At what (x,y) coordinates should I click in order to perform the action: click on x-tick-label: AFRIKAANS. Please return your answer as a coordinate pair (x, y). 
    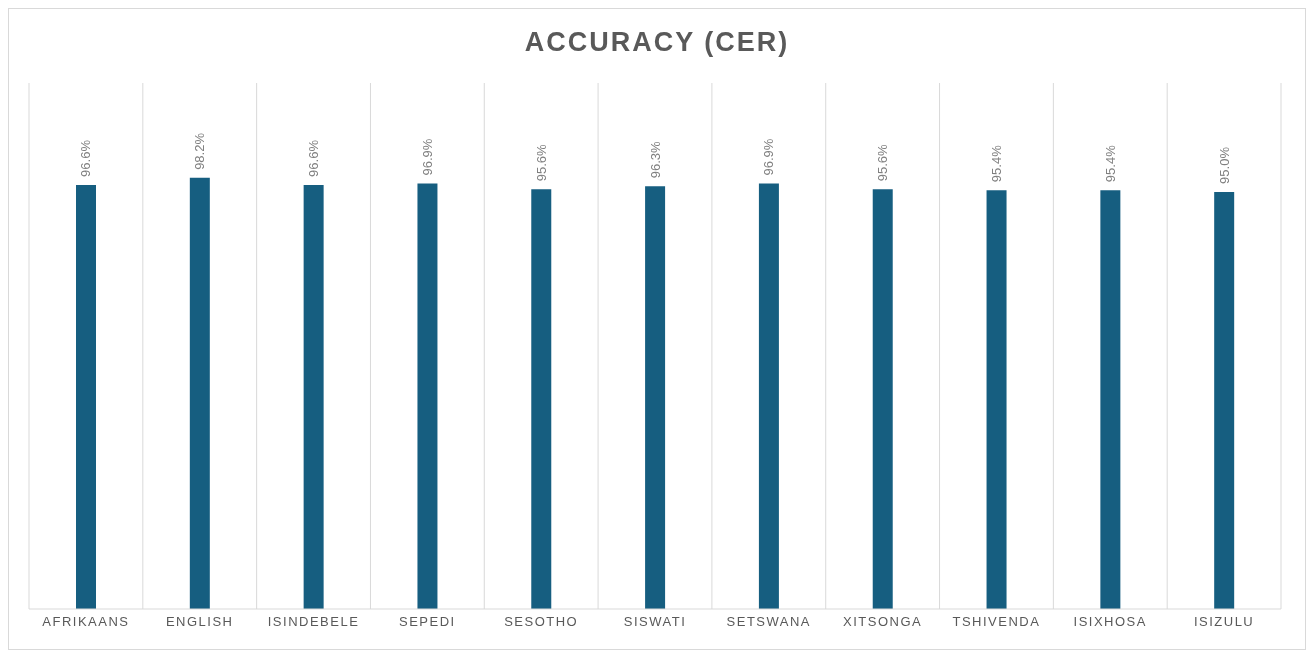
    Looking at the image, I should click on (86, 622).